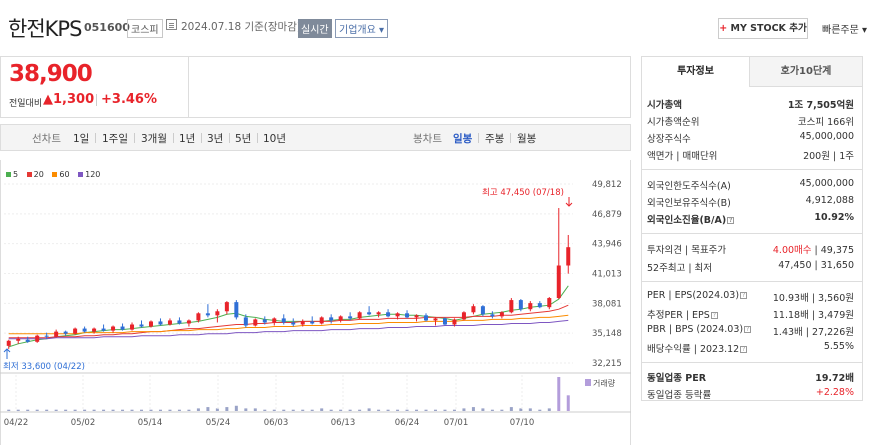  I want to click on par-value-row: 액면가 | 매매단위 200원 | 1주, so click(750, 156).